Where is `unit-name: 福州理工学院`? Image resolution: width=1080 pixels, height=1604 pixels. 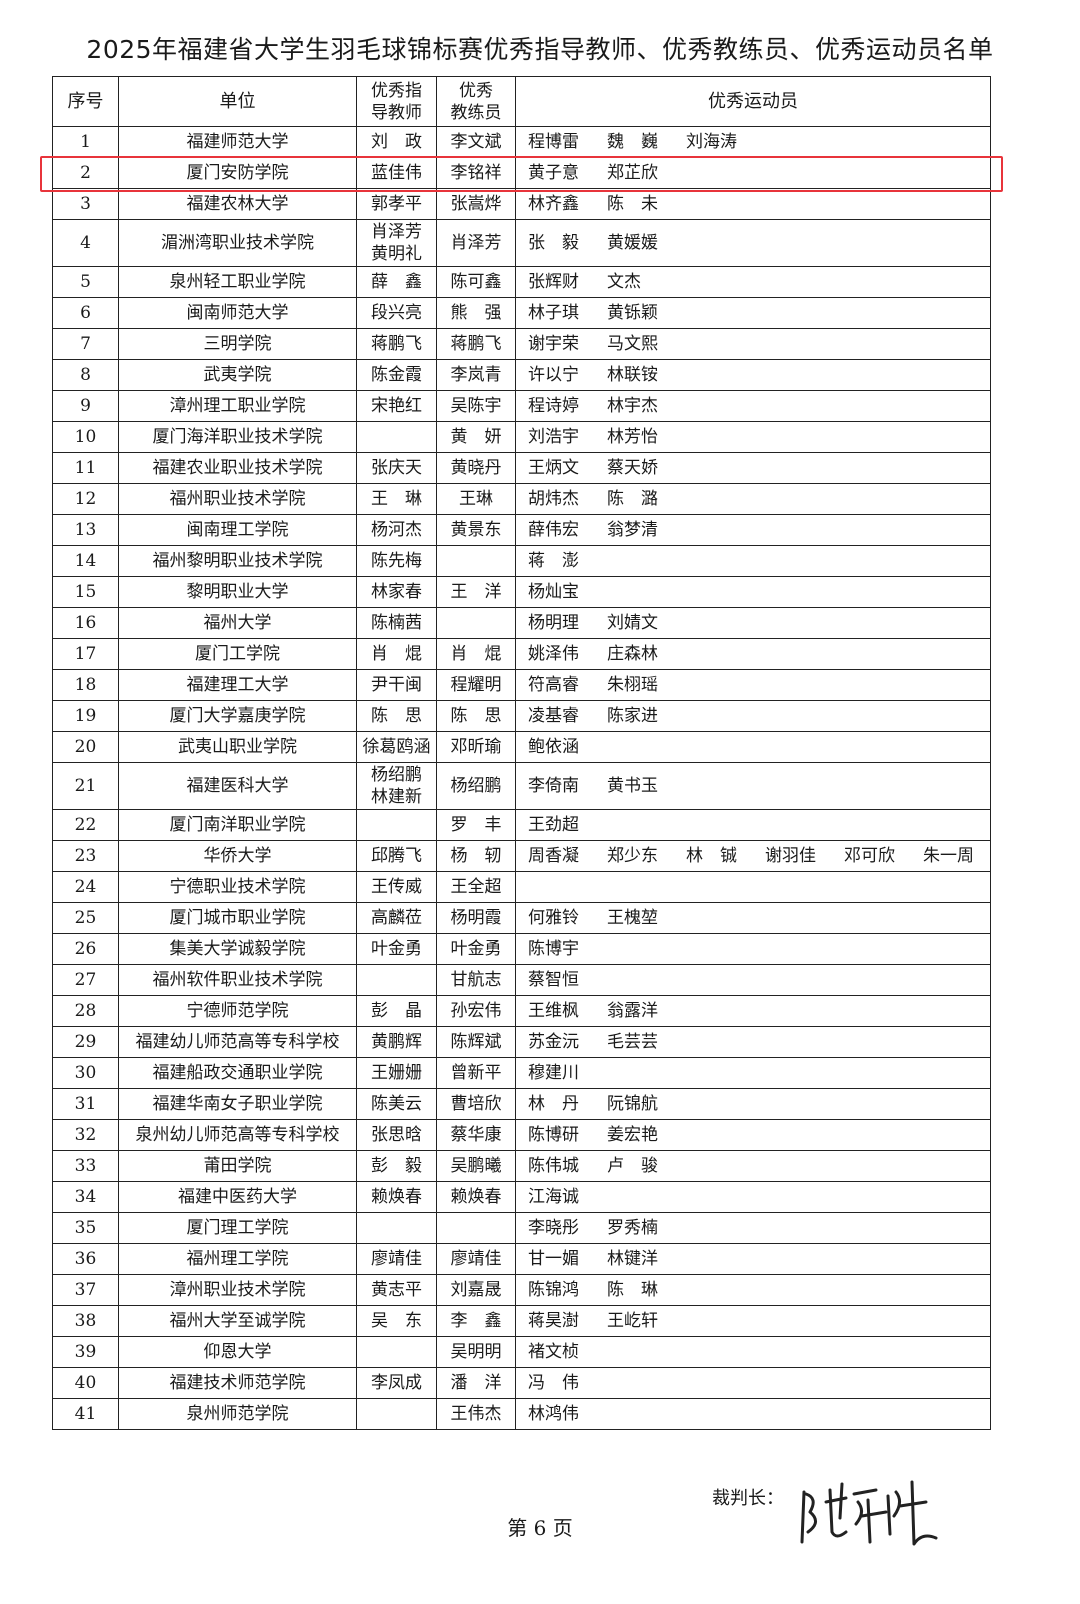 unit-name: 福州理工学院 is located at coordinates (237, 1259).